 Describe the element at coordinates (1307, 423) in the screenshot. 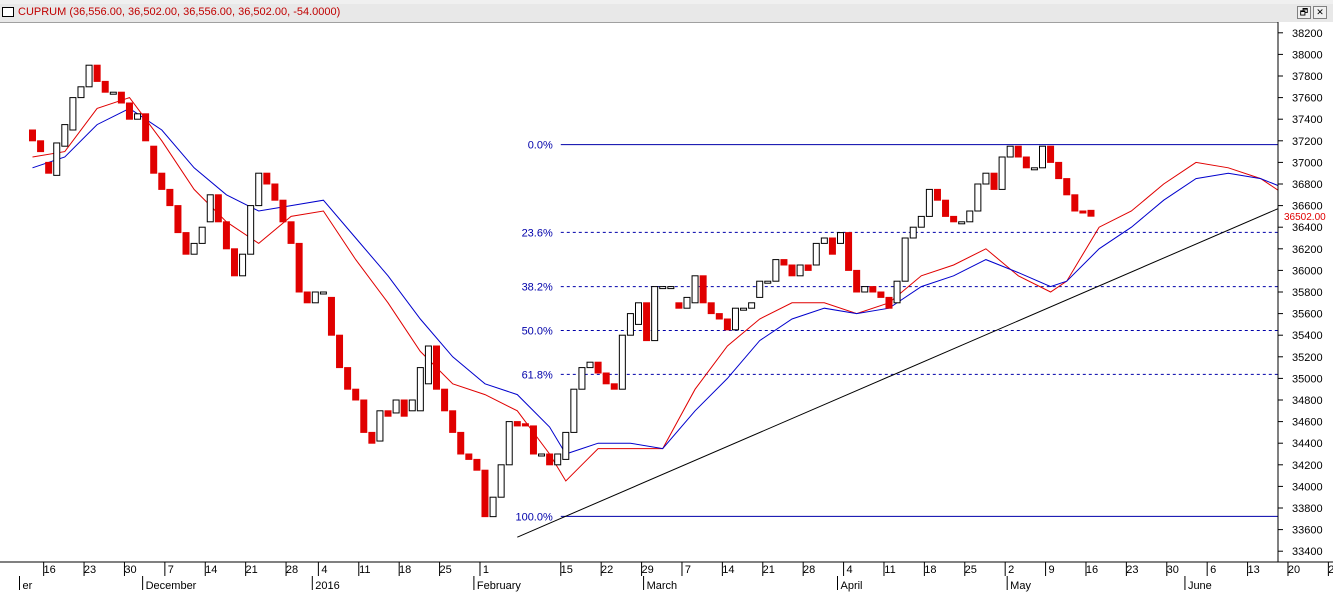

I see `y-tick-label: 34600` at that location.